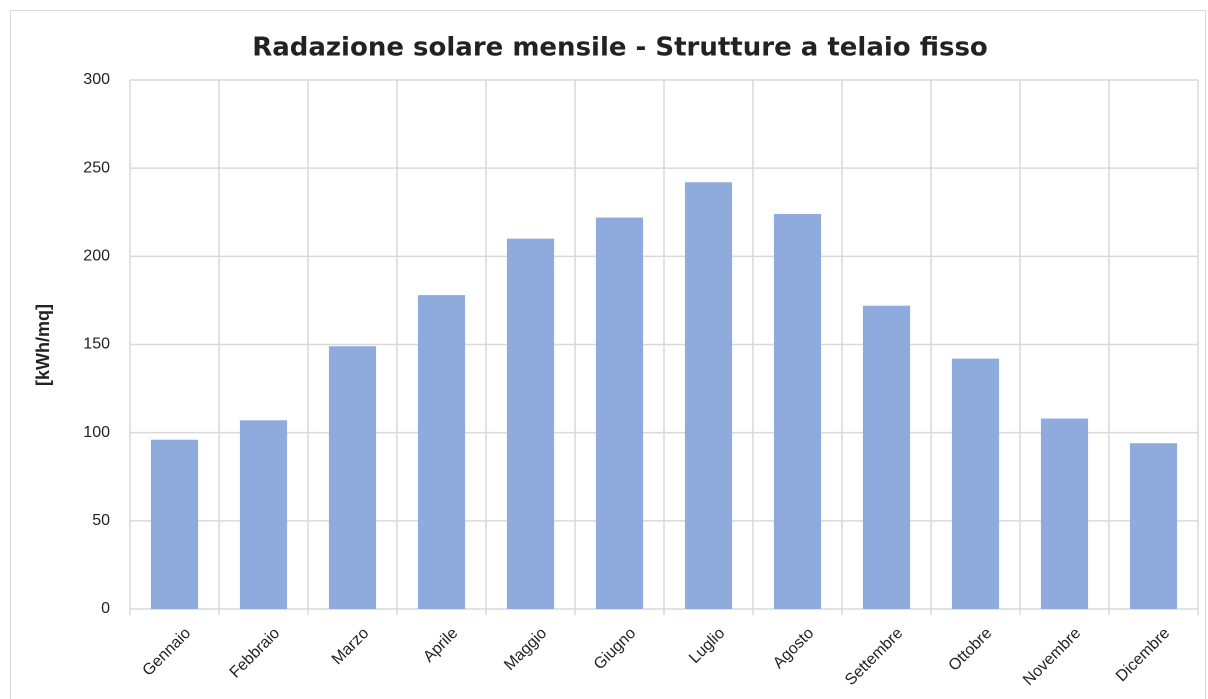  What do you see at coordinates (96, 256) in the screenshot?
I see `y-tick-label: 200` at bounding box center [96, 256].